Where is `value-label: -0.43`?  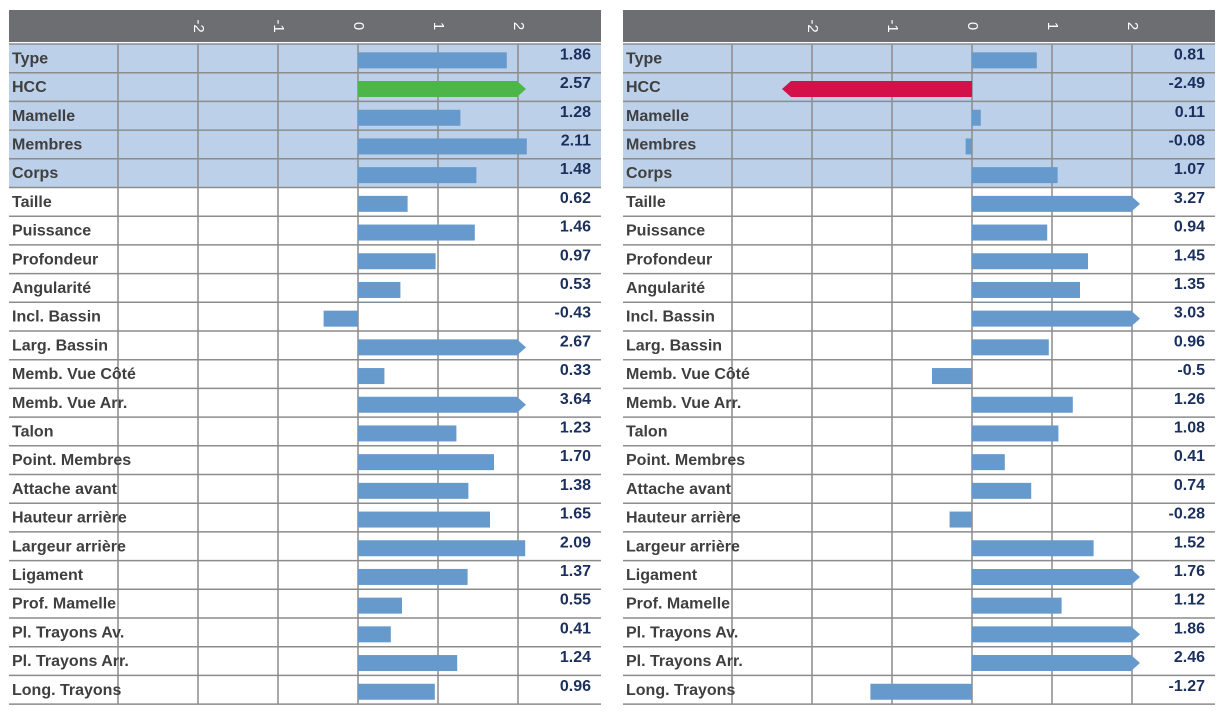 value-label: -0.43 is located at coordinates (573, 313).